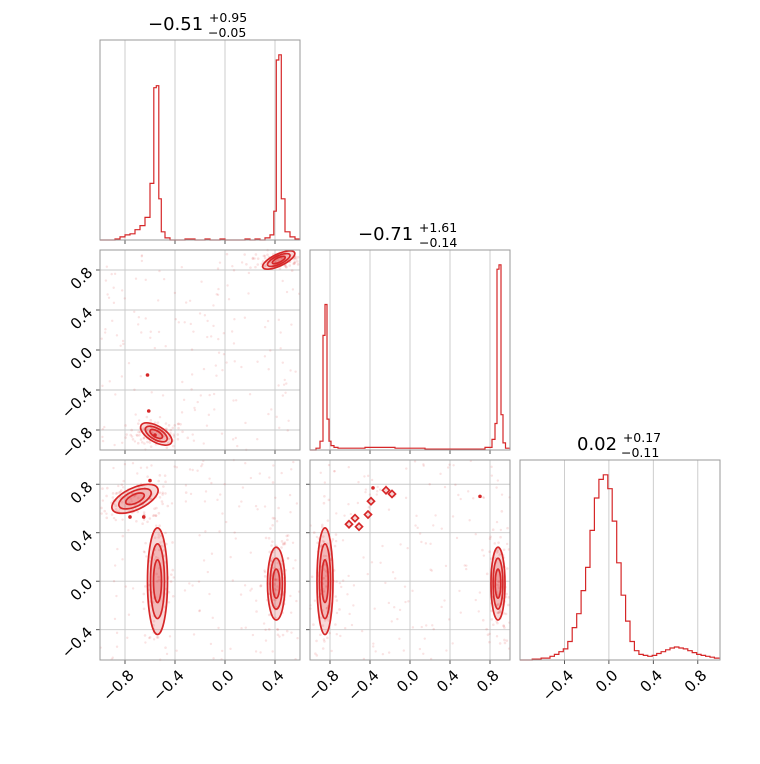 This screenshot has width=760, height=764. I want to click on panel-frame, so click(410, 350).